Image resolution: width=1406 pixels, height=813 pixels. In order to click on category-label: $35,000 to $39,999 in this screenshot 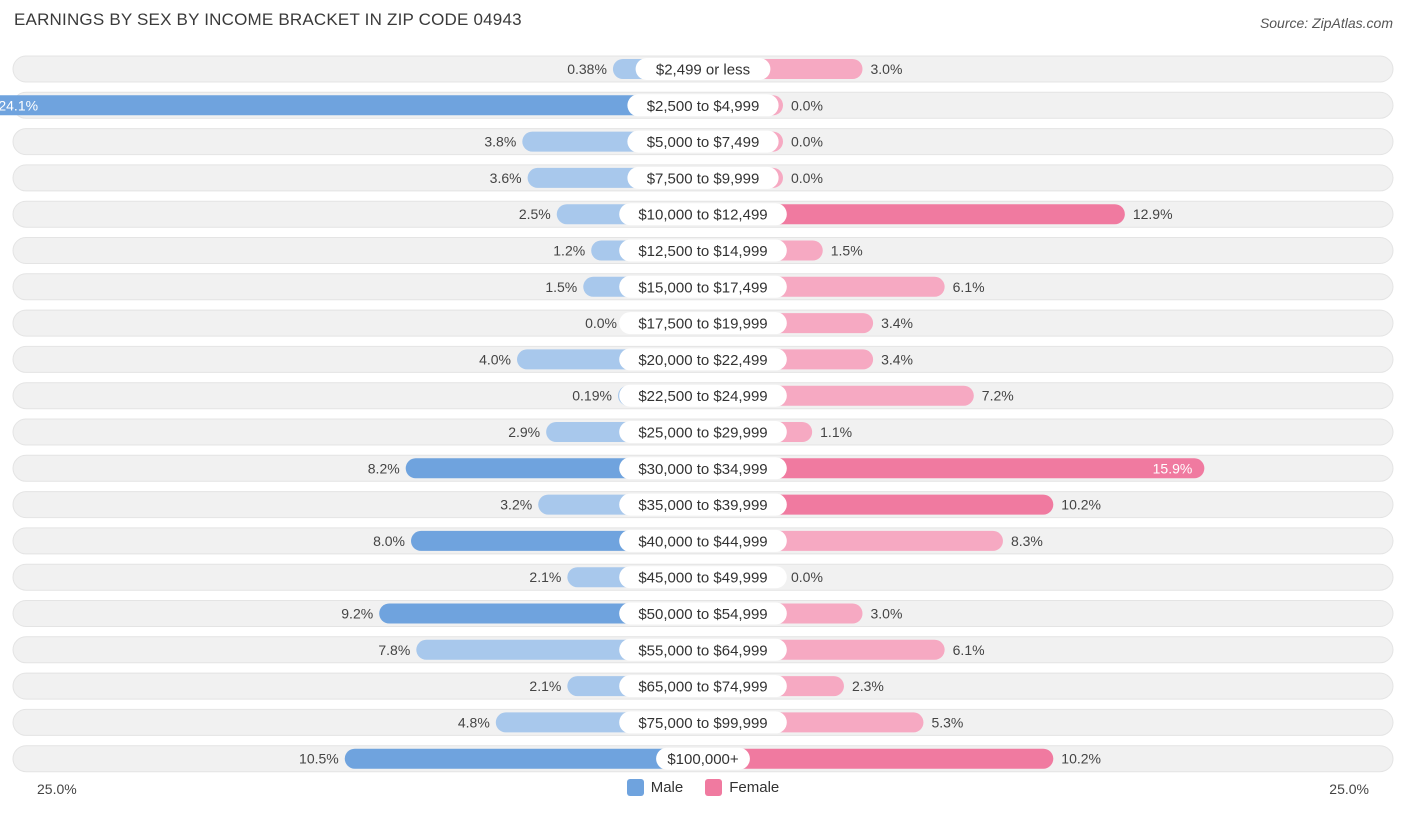, I will do `click(702, 505)`.